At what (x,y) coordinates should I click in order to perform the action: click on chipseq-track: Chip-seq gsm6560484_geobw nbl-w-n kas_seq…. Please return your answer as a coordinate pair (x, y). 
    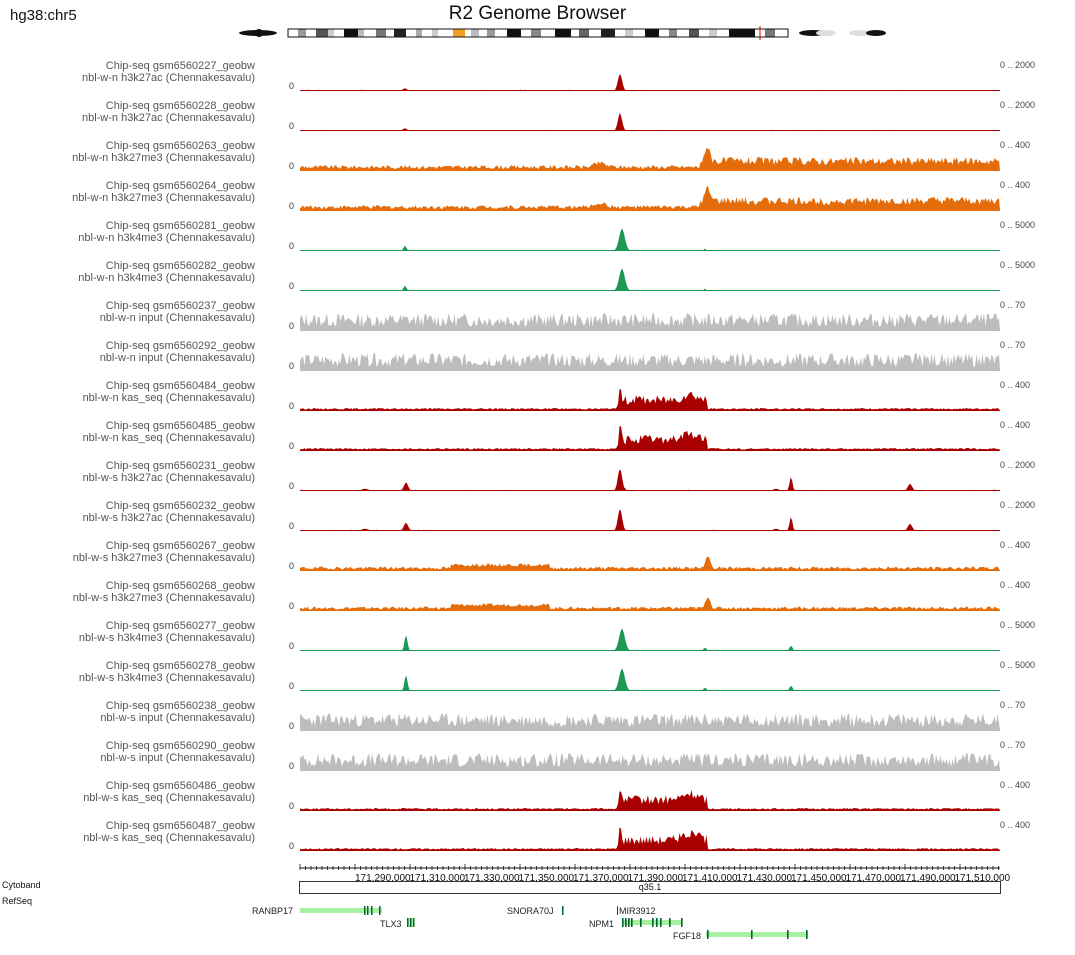
    Looking at the image, I should click on (537, 400).